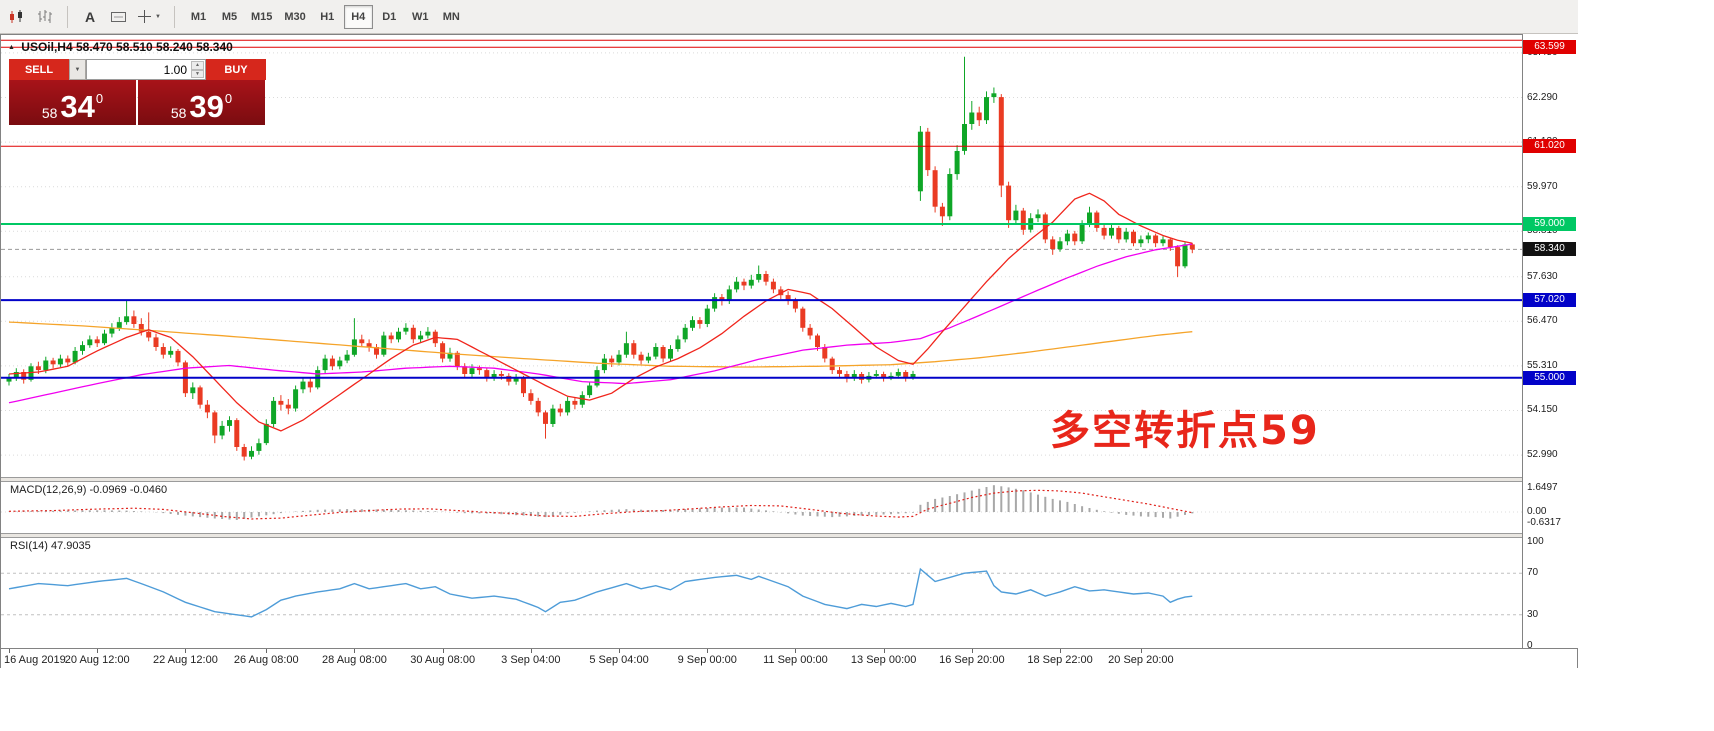  What do you see at coordinates (1537, 511) in the screenshot?
I see `macd-axis-label: 0.00` at bounding box center [1537, 511].